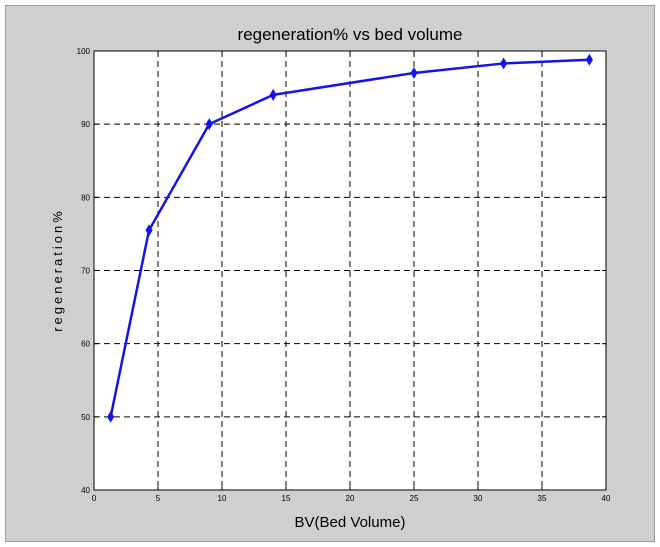 The width and height of the screenshot is (660, 547). I want to click on y-tick-label: 70, so click(85, 271).